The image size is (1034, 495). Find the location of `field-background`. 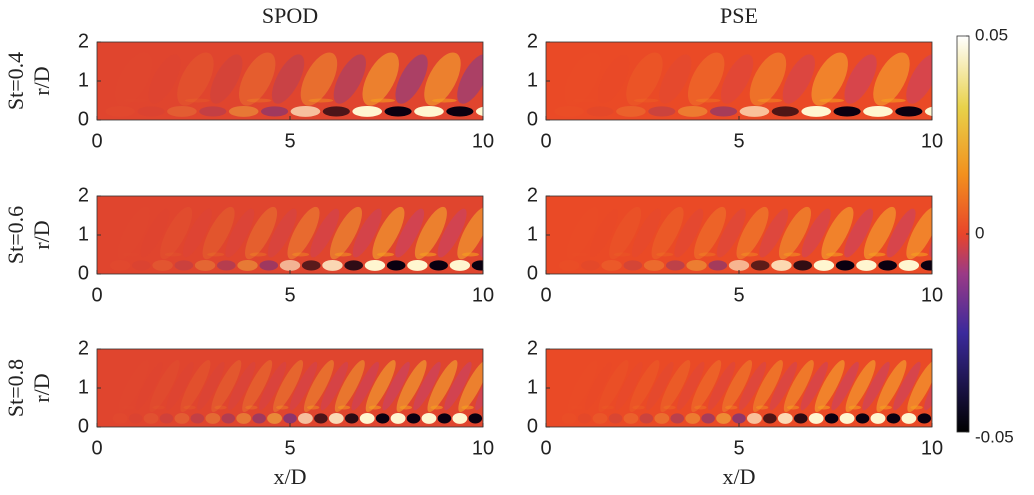

field-background is located at coordinates (739, 81).